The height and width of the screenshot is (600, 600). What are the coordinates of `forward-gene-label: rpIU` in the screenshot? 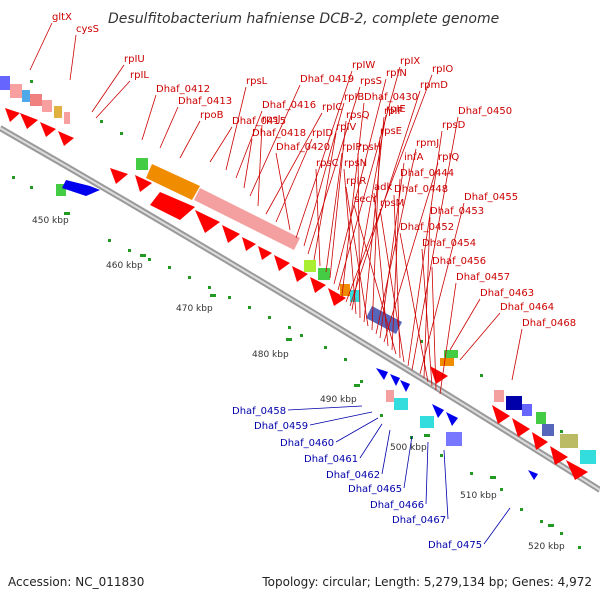 It's located at (134, 59).